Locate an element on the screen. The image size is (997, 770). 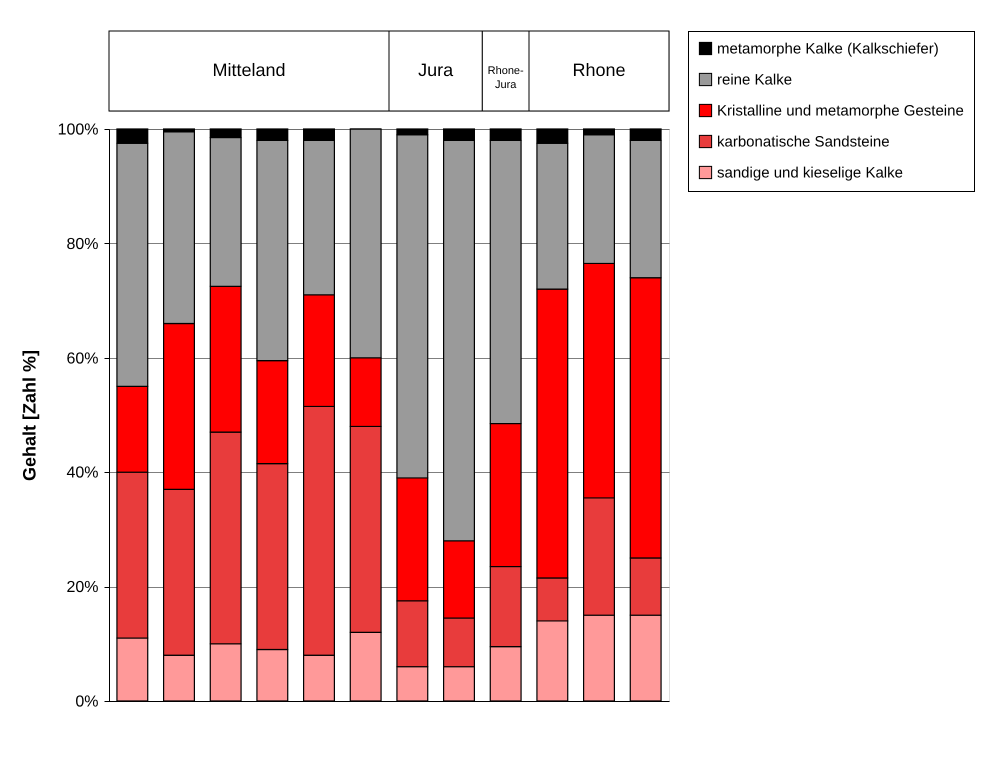
y-tick-label: 100% is located at coordinates (78, 130).